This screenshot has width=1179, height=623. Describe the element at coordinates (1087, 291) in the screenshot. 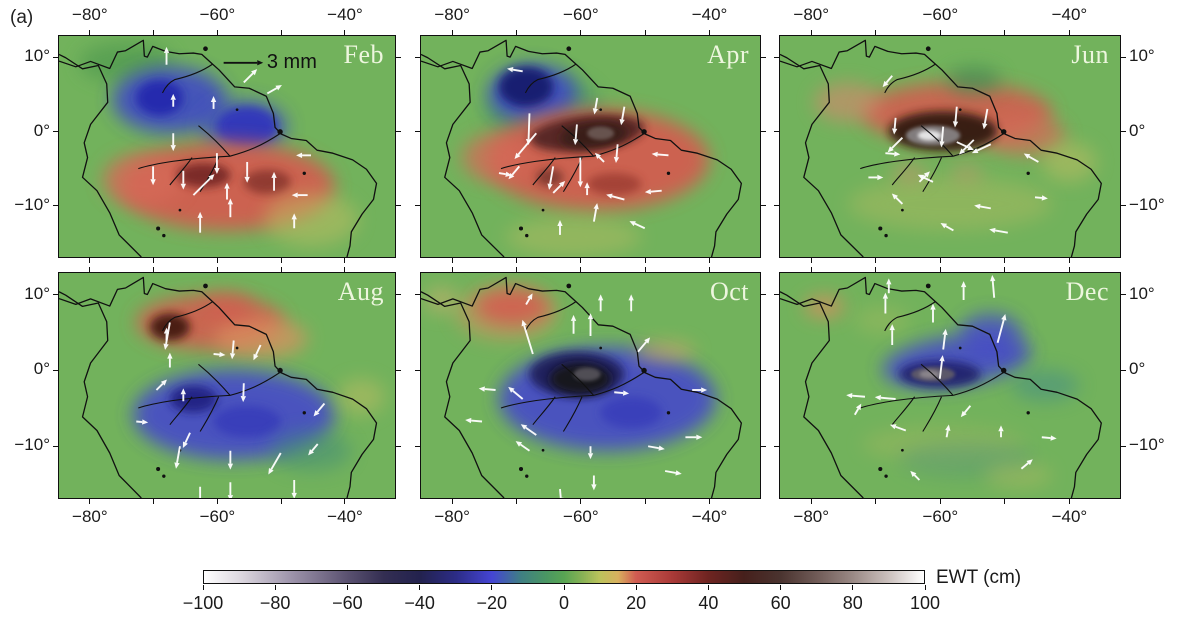

I see `month-label: Dec` at that location.